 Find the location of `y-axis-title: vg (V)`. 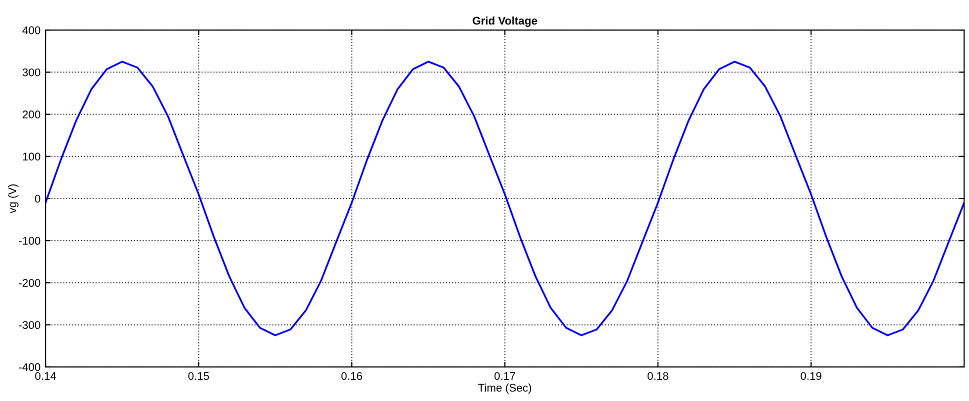

y-axis-title: vg (V) is located at coordinates (13, 199).